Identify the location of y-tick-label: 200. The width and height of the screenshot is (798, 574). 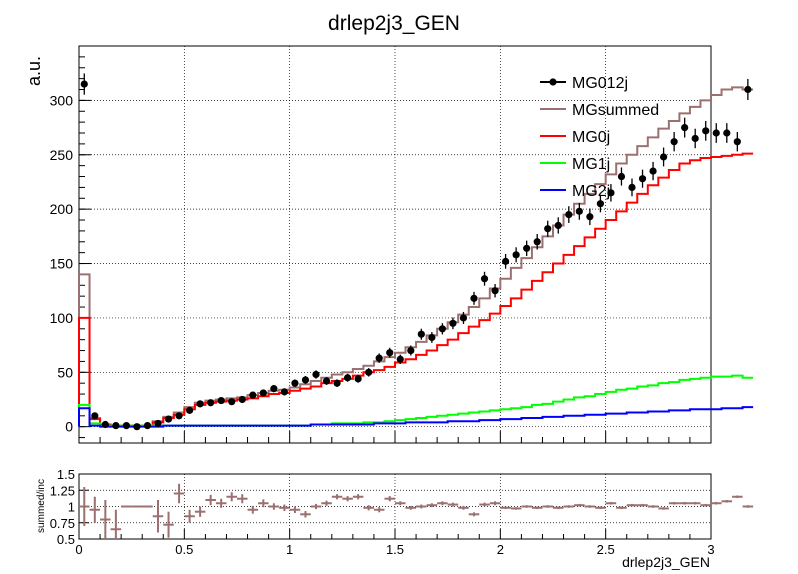
(62, 209).